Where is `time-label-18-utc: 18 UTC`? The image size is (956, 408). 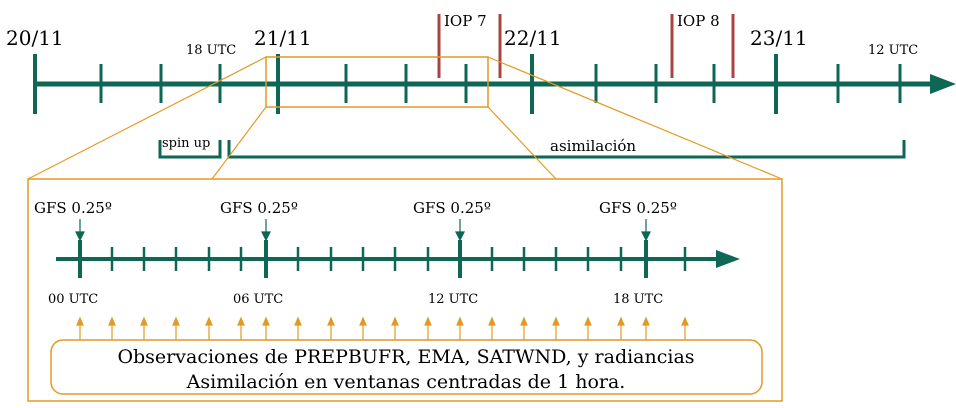 time-label-18-utc: 18 UTC is located at coordinates (211, 50).